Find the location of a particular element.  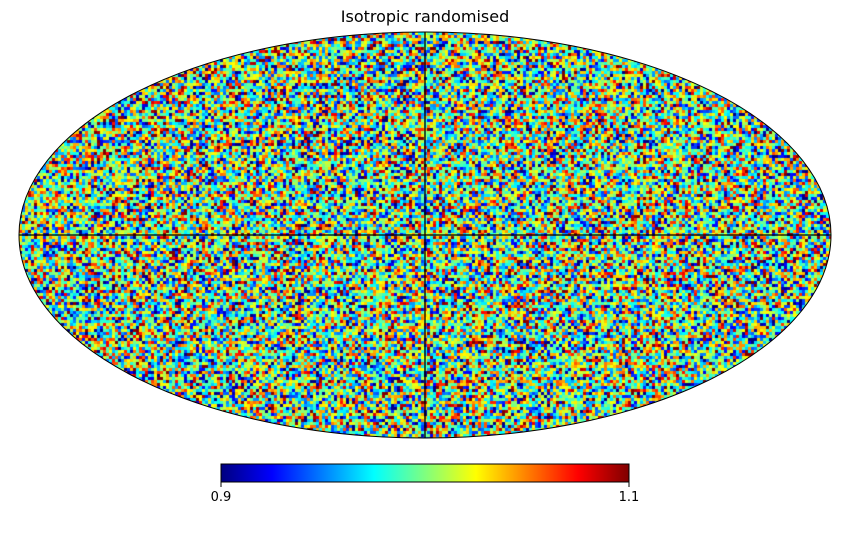

colorbar-gradient is located at coordinates (425, 473).